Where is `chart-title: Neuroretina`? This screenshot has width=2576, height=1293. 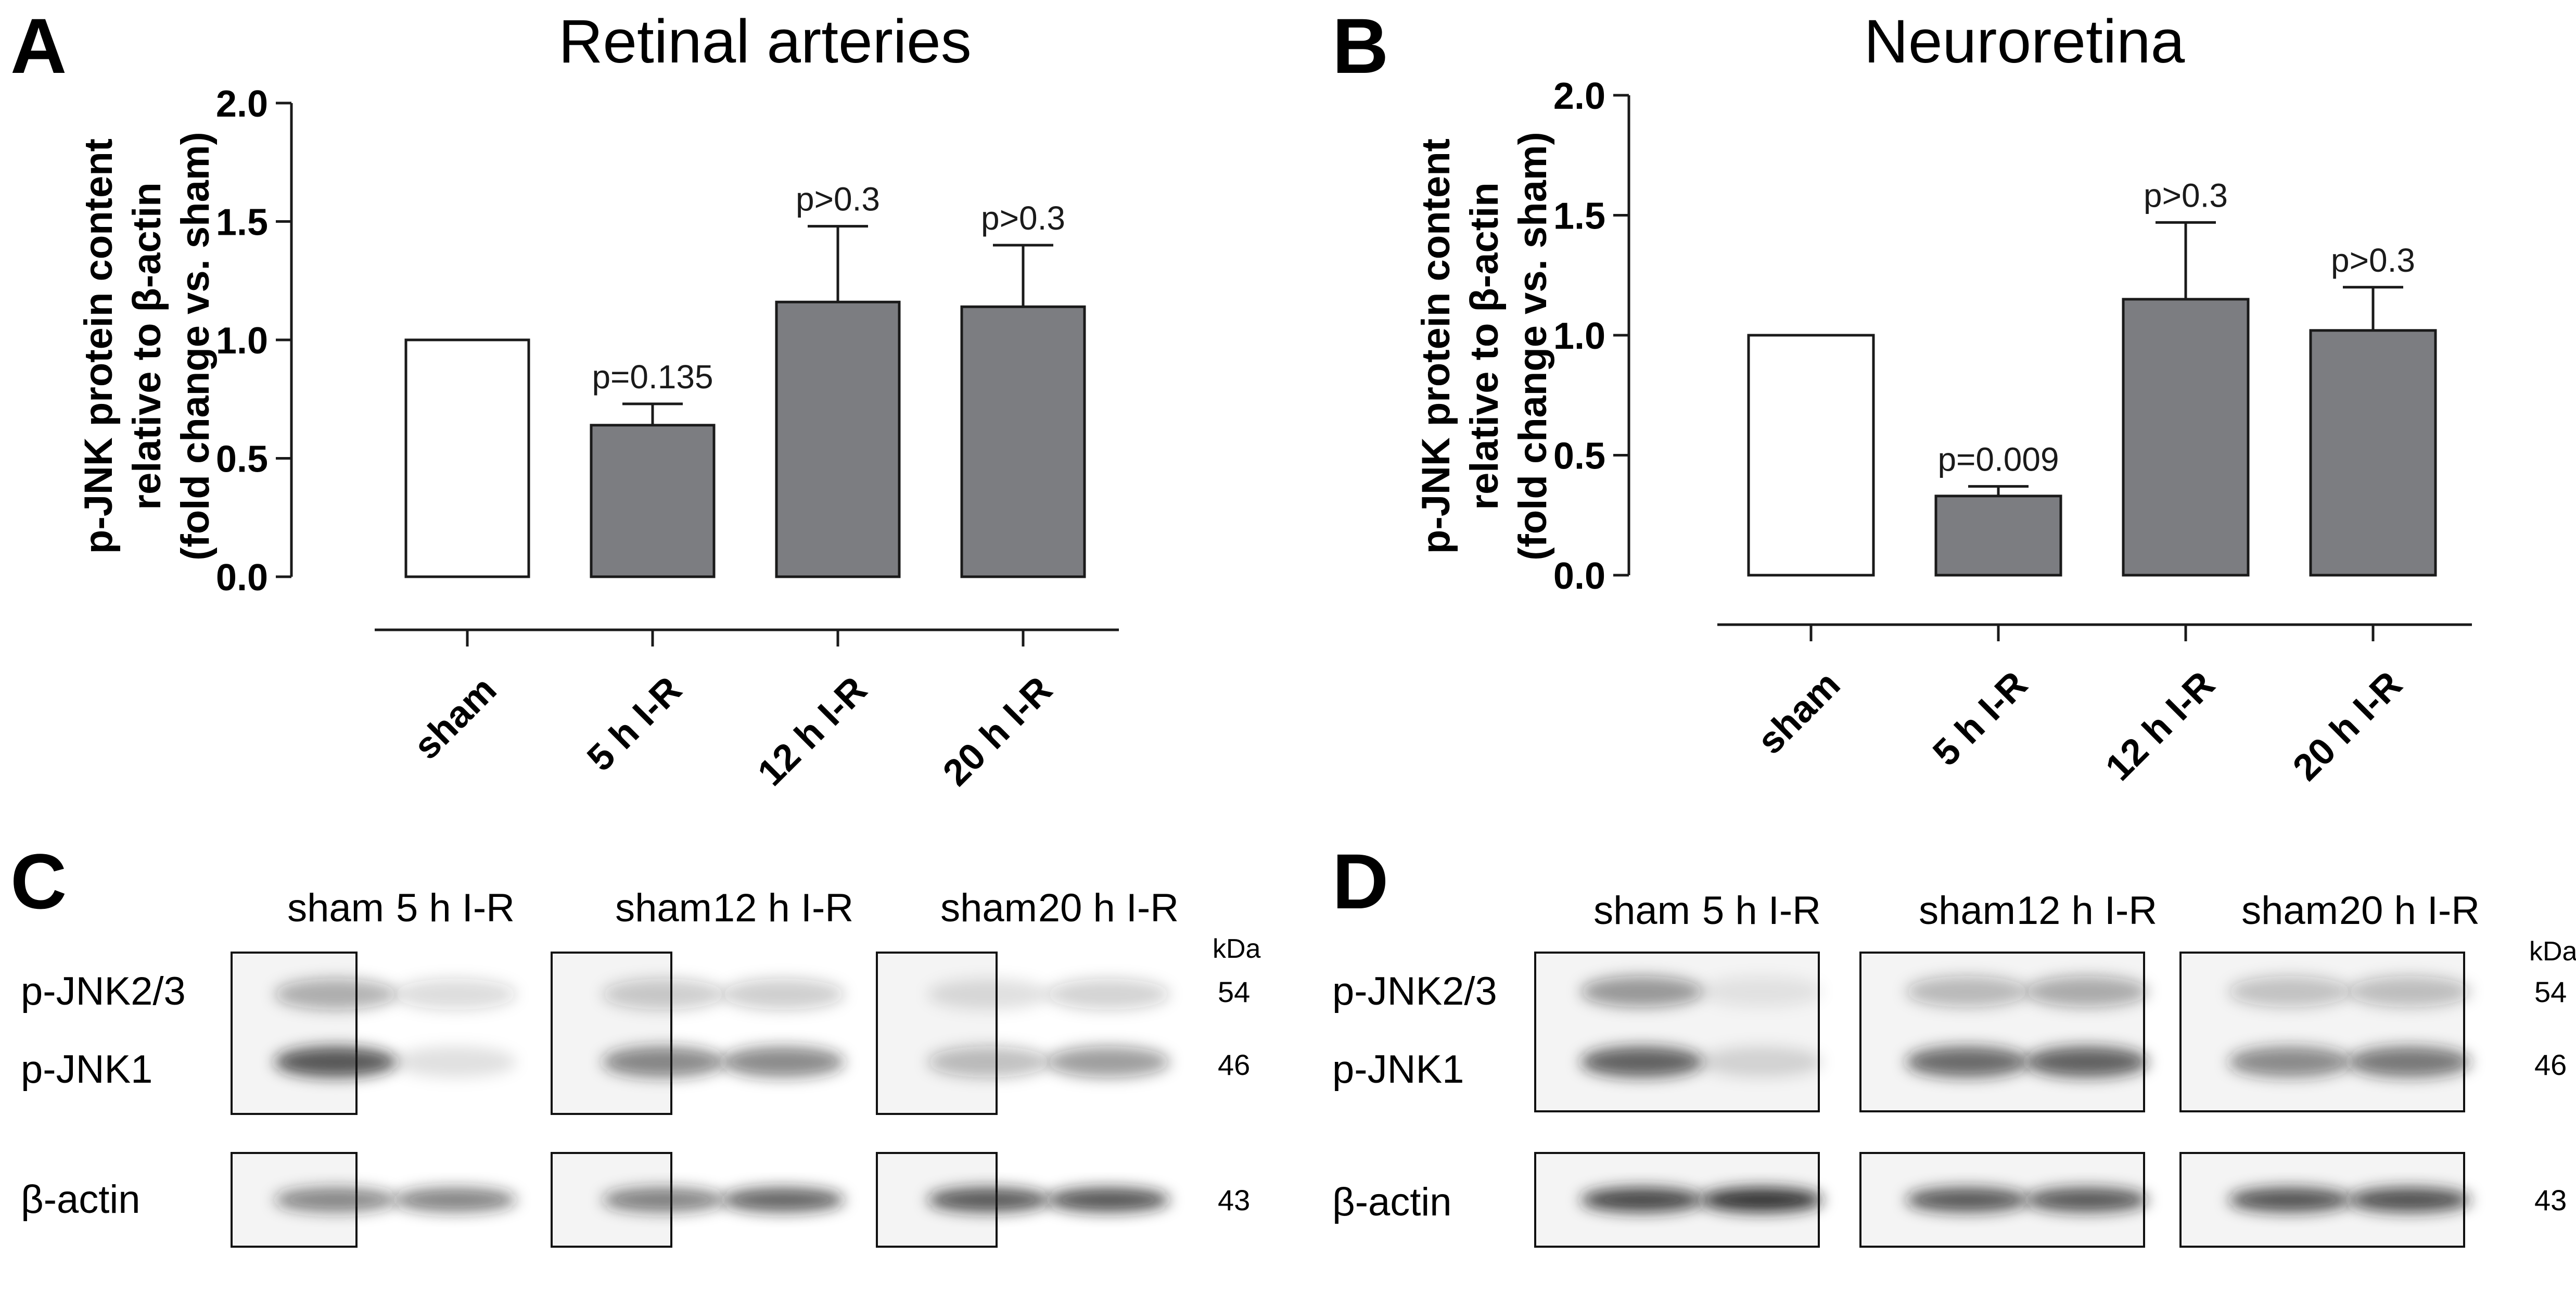
chart-title: Neuroretina is located at coordinates (2024, 41).